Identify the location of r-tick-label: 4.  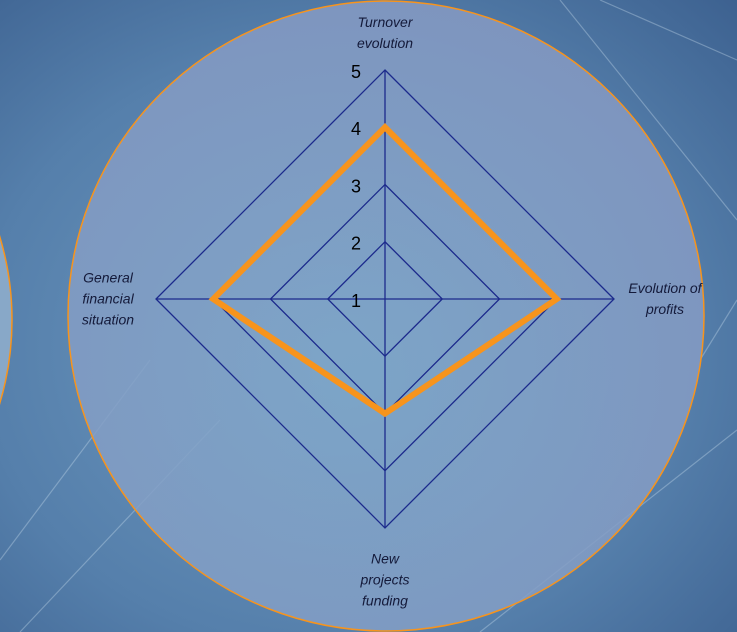
(356, 129).